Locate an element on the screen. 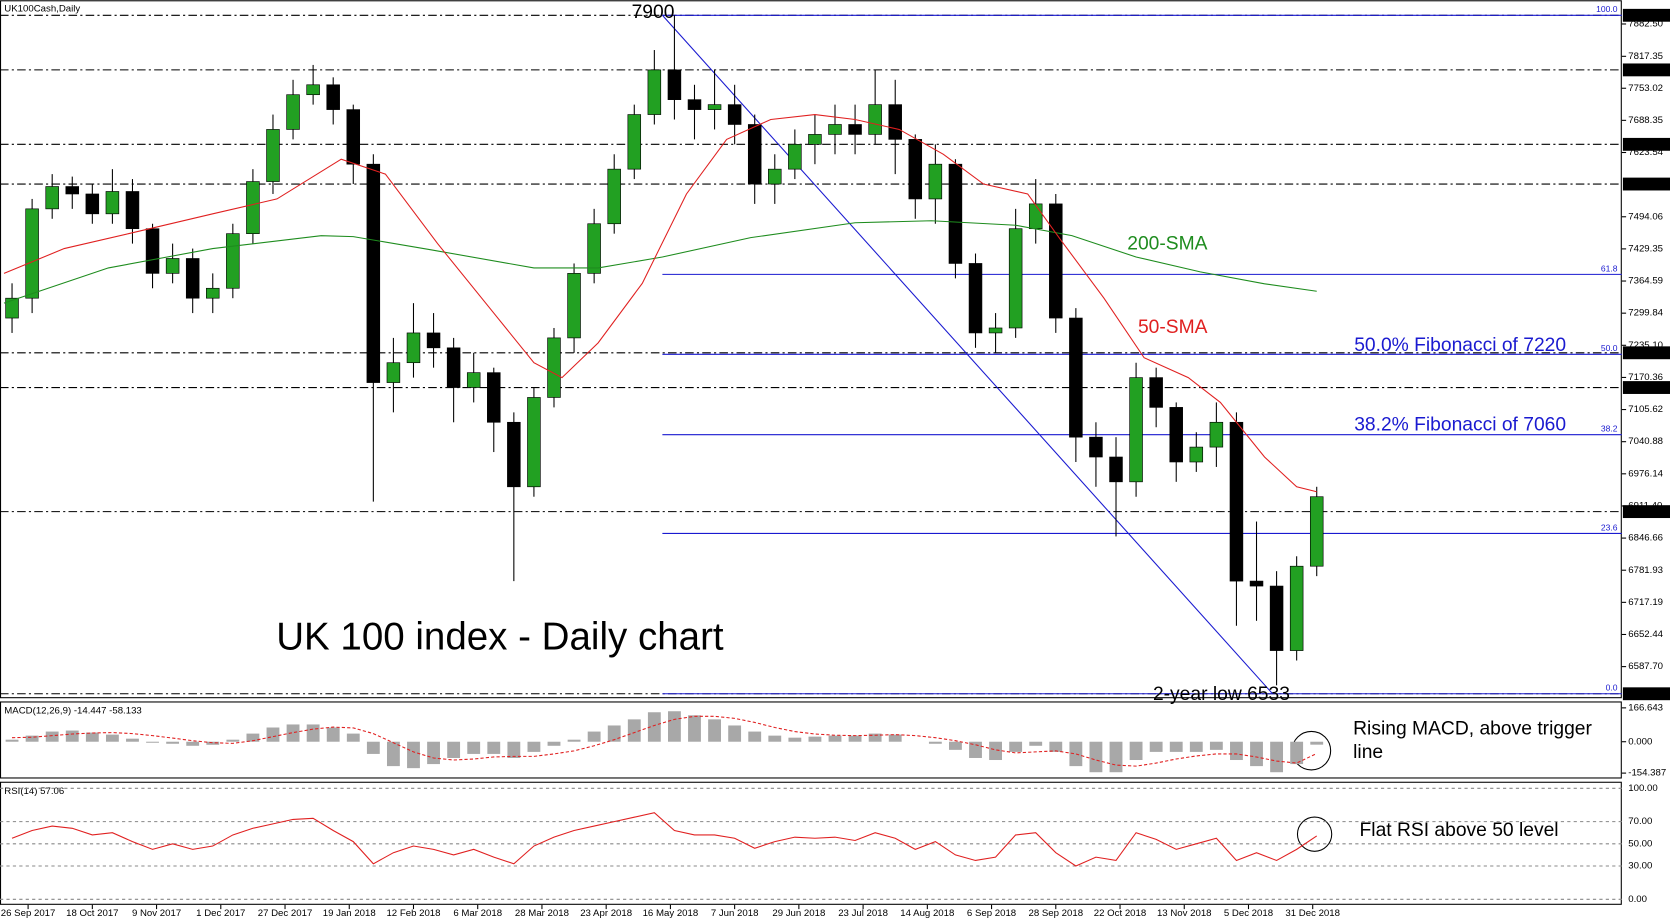  level-label: 7790.00 is located at coordinates (1643, 69).